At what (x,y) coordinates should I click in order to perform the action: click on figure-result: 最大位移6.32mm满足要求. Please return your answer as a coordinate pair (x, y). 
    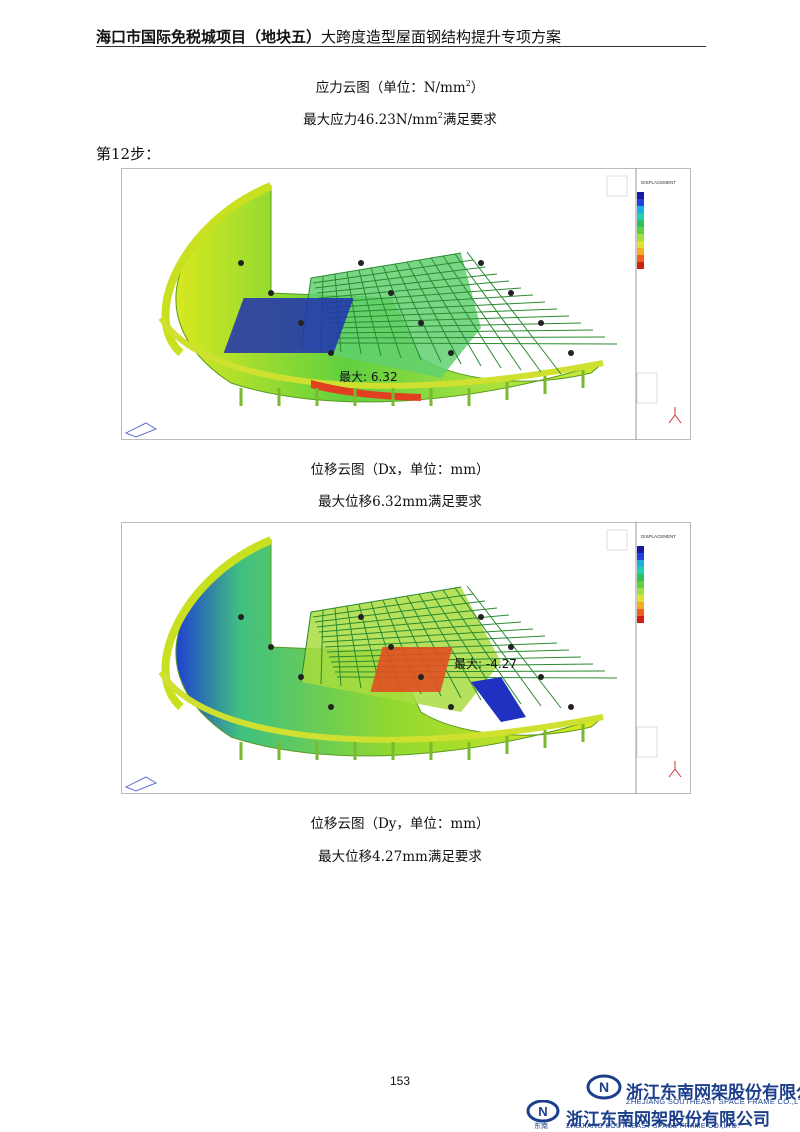
    Looking at the image, I should click on (400, 502).